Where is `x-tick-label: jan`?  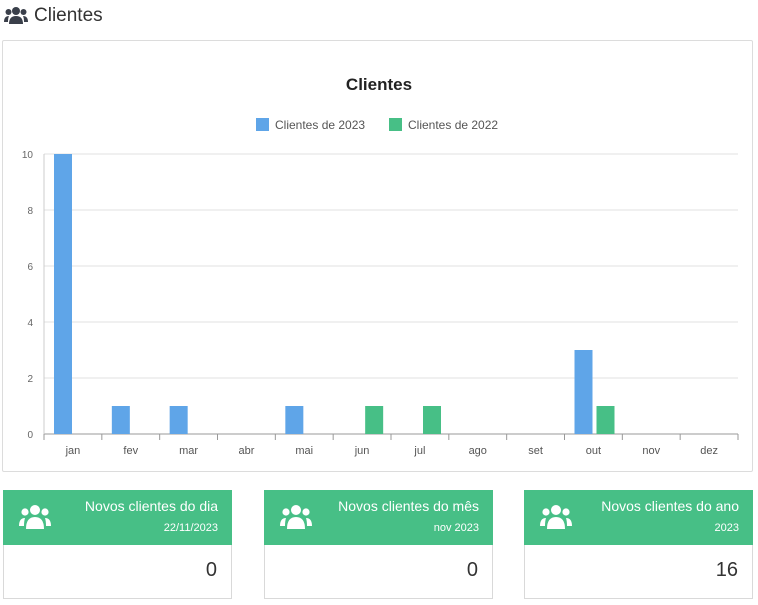
x-tick-label: jan is located at coordinates (73, 451).